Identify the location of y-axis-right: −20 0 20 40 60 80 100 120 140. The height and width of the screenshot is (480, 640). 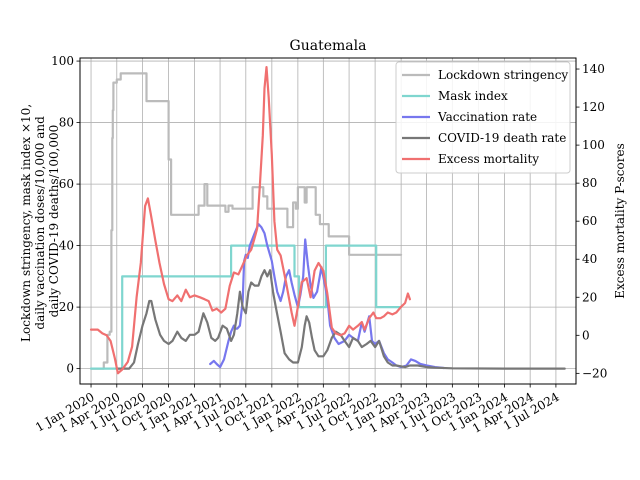
(591, 221).